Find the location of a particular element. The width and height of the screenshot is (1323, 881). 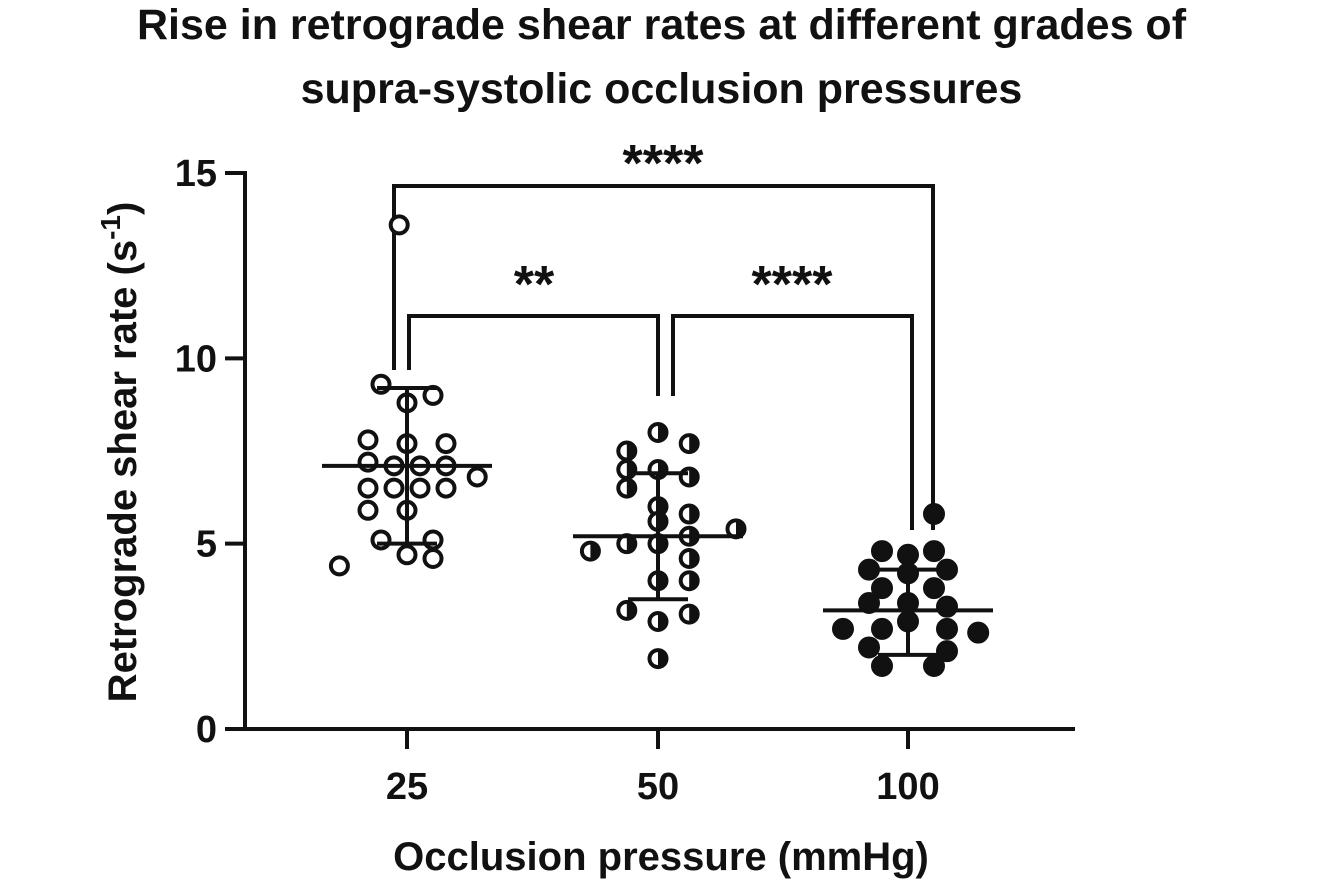

y-tick-label: 0 is located at coordinates (206, 730).